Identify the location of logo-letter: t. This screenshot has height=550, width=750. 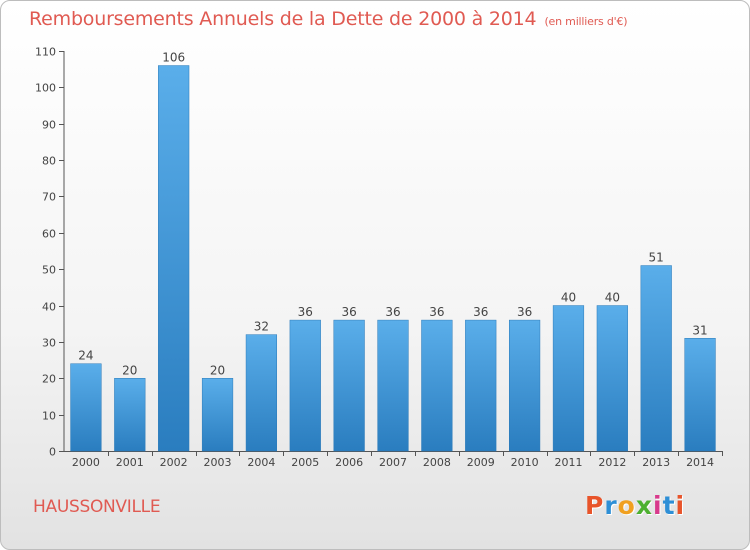
(669, 505).